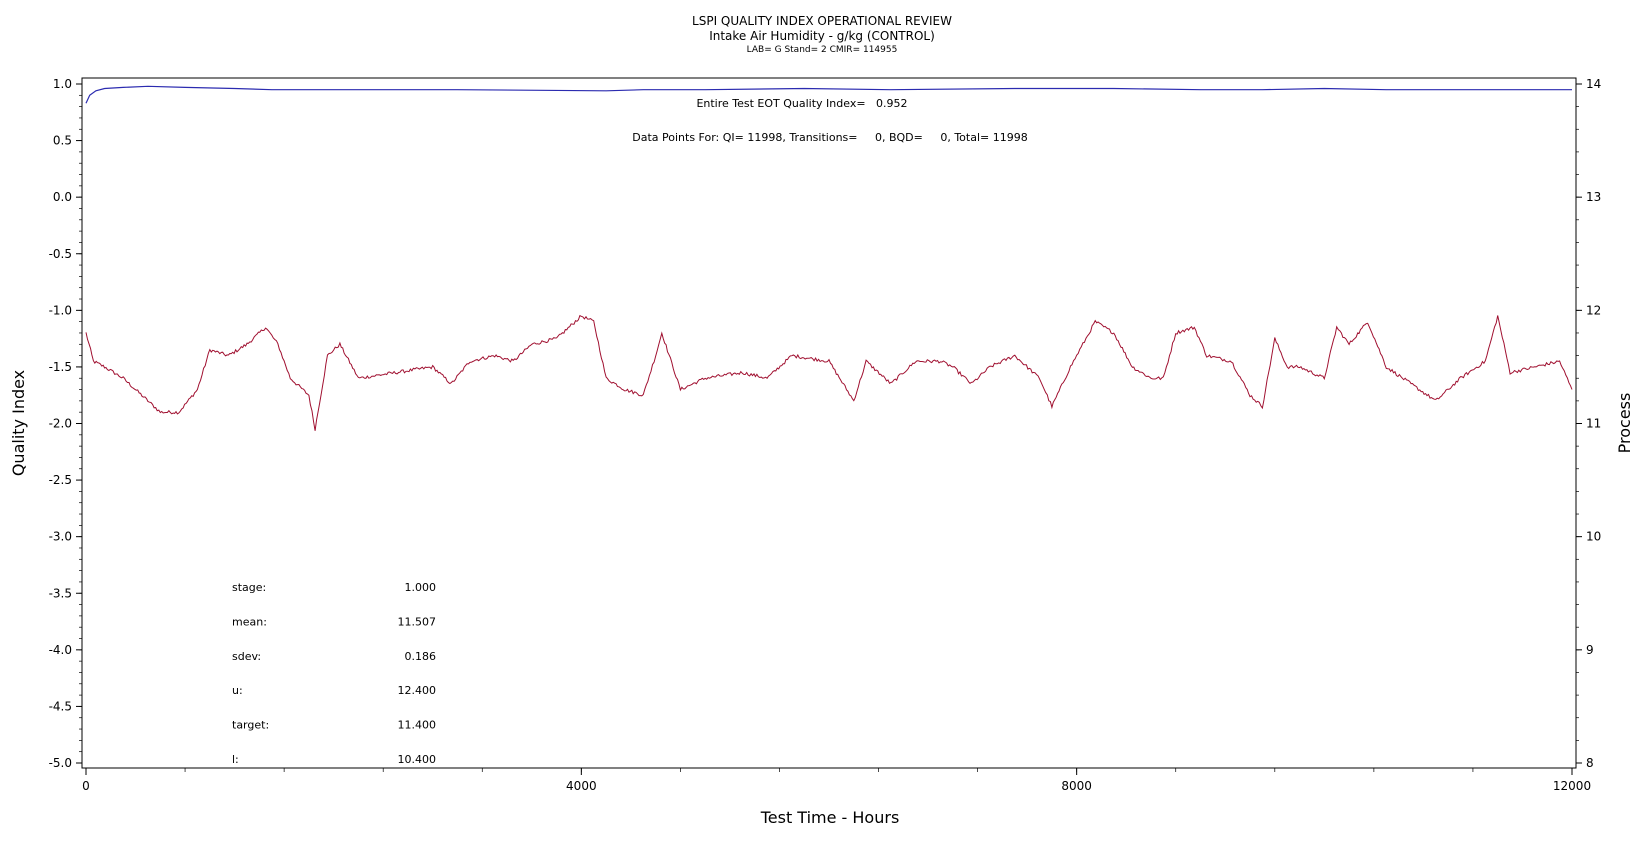  I want to click on y-left-tick-label: -4.5, so click(60, 706).